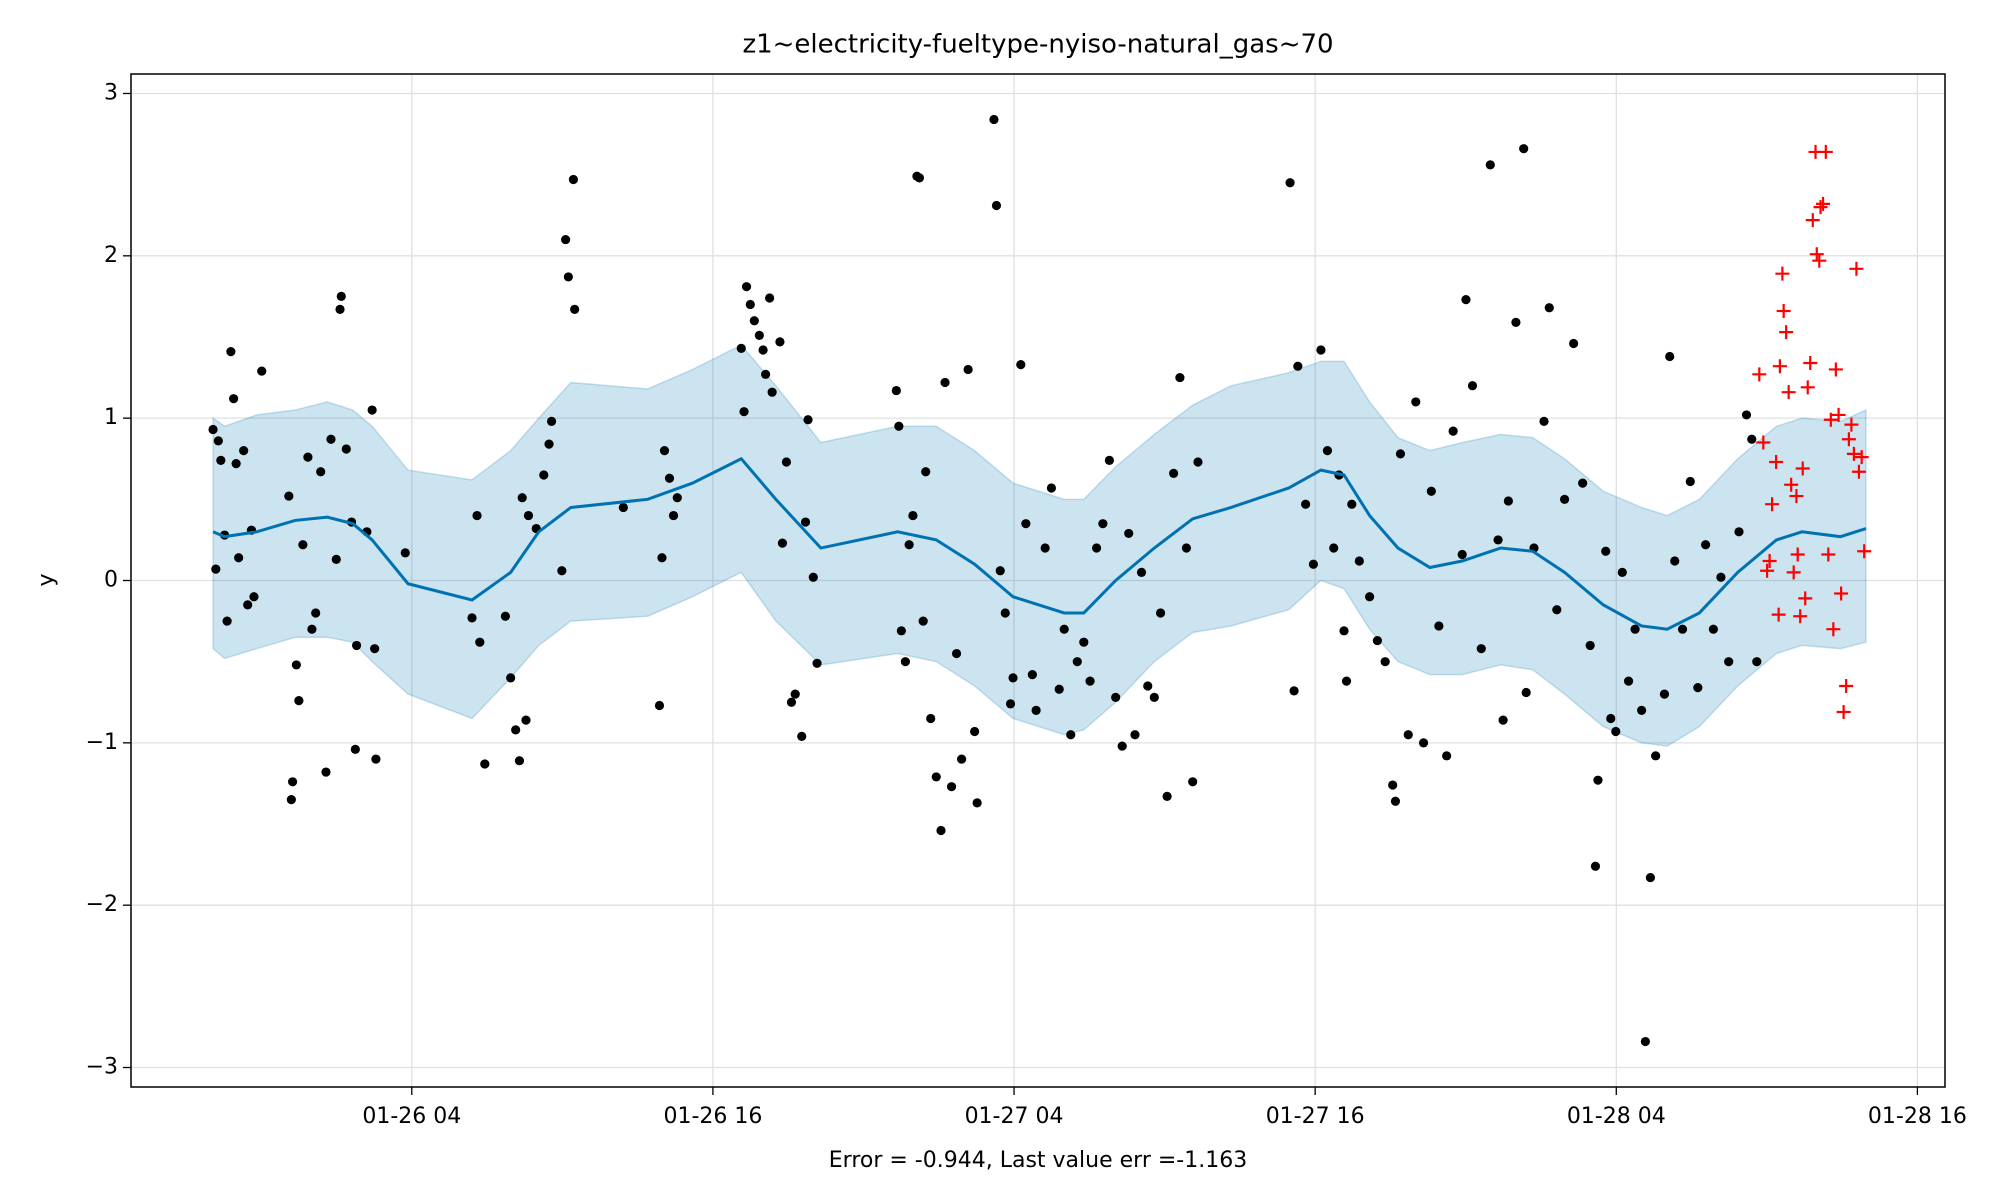 Image resolution: width=2000 pixels, height=1200 pixels. Describe the element at coordinates (111, 255) in the screenshot. I see `y-tick-label: 2` at that location.